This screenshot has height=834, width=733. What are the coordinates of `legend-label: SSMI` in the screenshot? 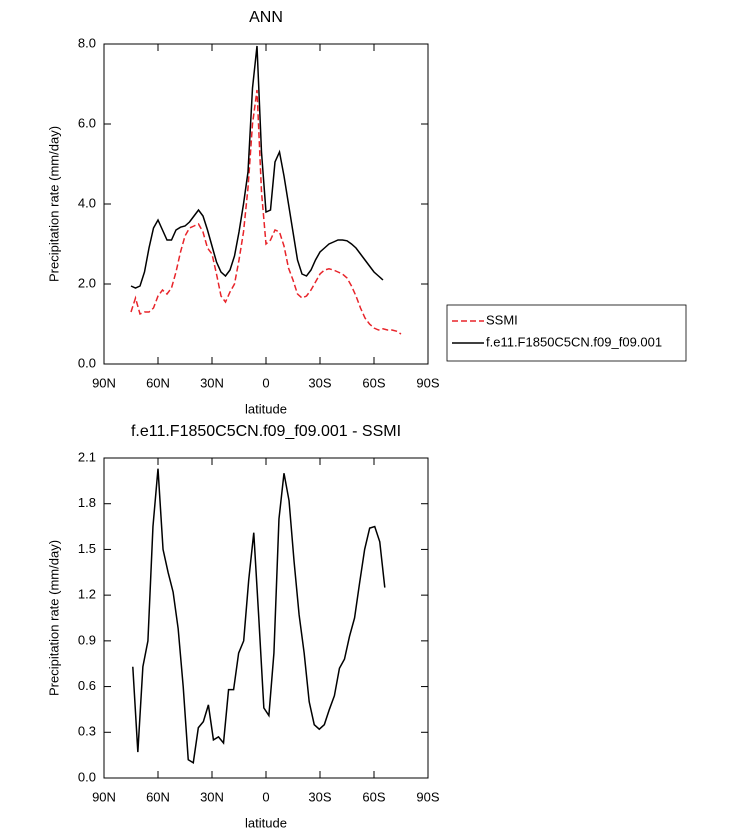 It's located at (502, 319).